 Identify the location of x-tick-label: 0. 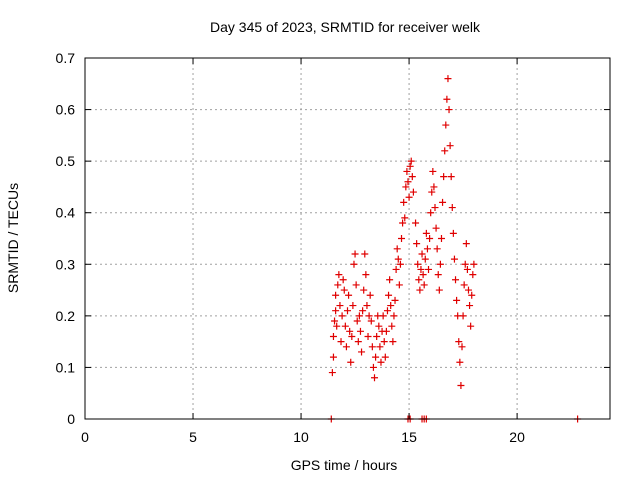
(85, 437).